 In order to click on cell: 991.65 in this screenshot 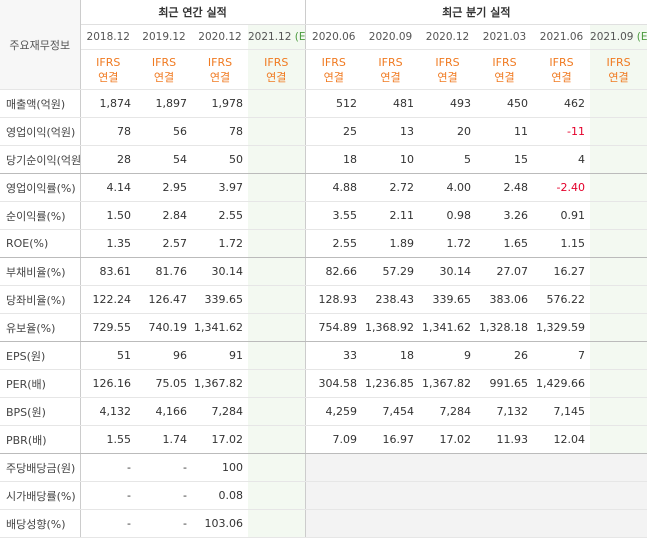, I will do `click(505, 383)`.